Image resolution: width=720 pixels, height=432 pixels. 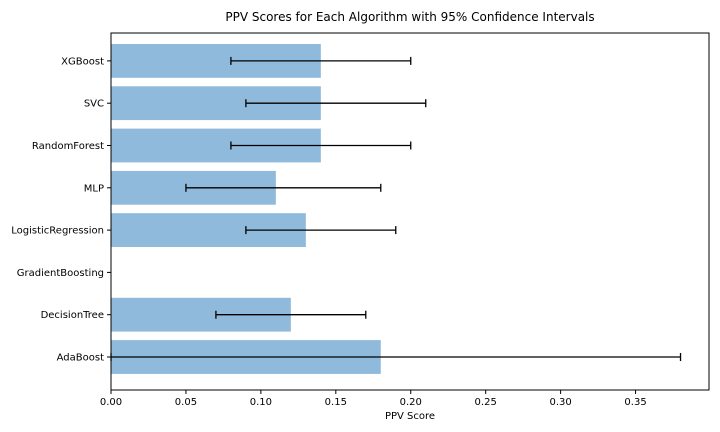 What do you see at coordinates (82, 61) in the screenshot?
I see `y-tick-label: XGBoost` at bounding box center [82, 61].